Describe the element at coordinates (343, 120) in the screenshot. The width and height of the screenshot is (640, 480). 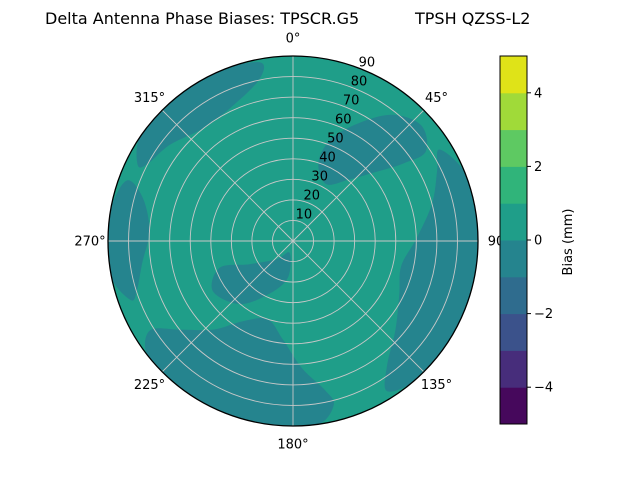
I see `radial-label-60: 60` at that location.